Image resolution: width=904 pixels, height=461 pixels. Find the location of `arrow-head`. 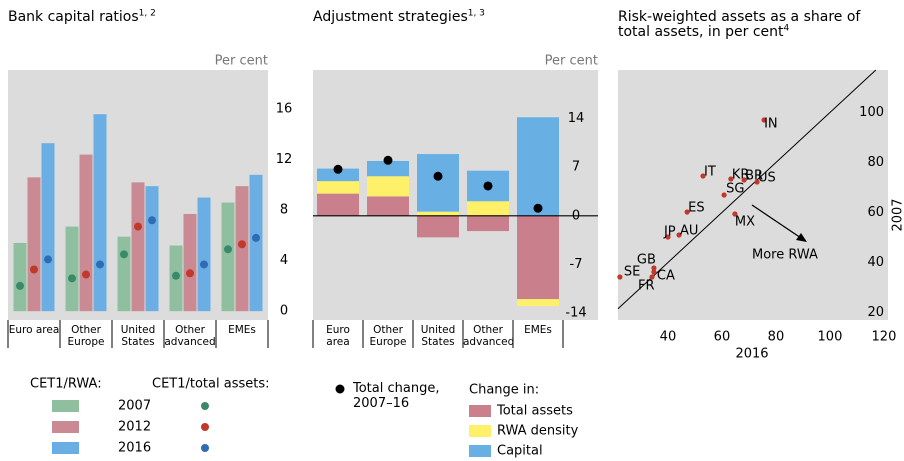

arrow-head is located at coordinates (801, 237).